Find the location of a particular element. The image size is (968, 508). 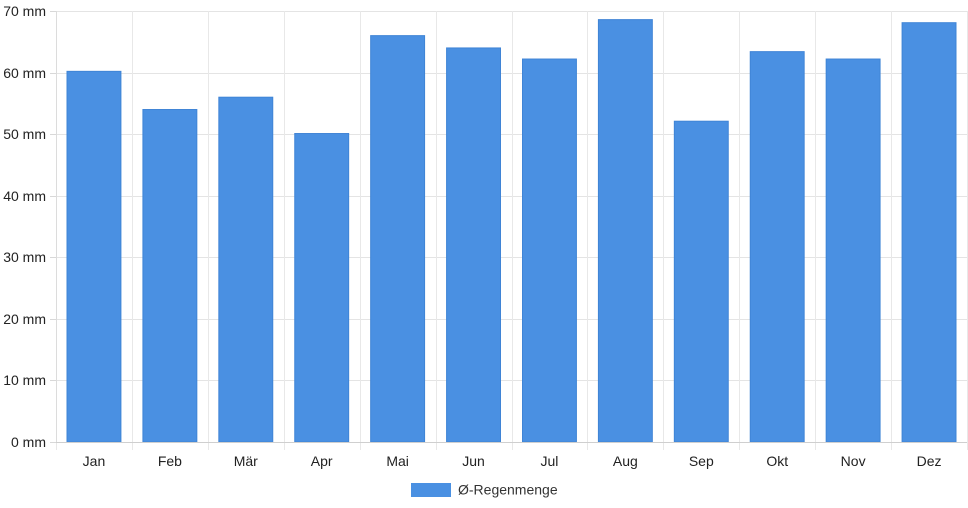

x-tick-label-1: Feb is located at coordinates (170, 461).